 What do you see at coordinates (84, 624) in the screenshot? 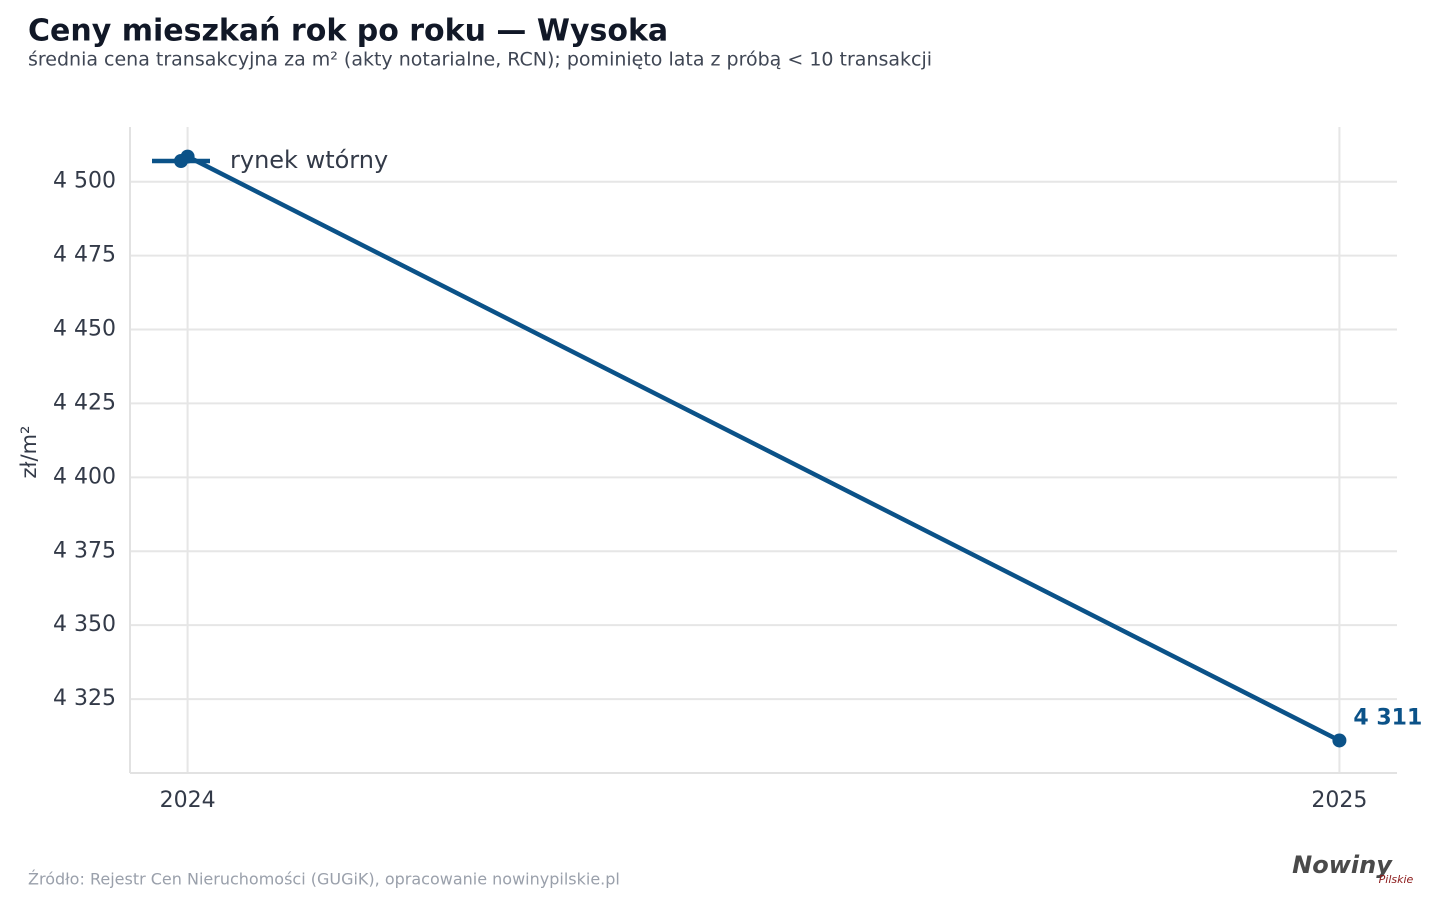
I see `y-tick-label: 4 350` at bounding box center [84, 624].